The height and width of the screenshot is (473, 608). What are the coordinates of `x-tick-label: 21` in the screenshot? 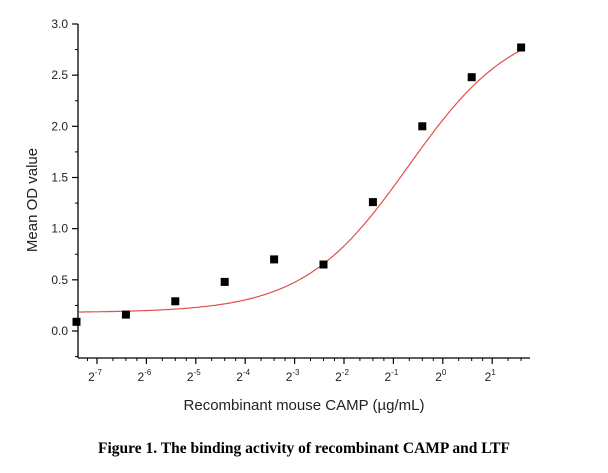 It's located at (491, 376).